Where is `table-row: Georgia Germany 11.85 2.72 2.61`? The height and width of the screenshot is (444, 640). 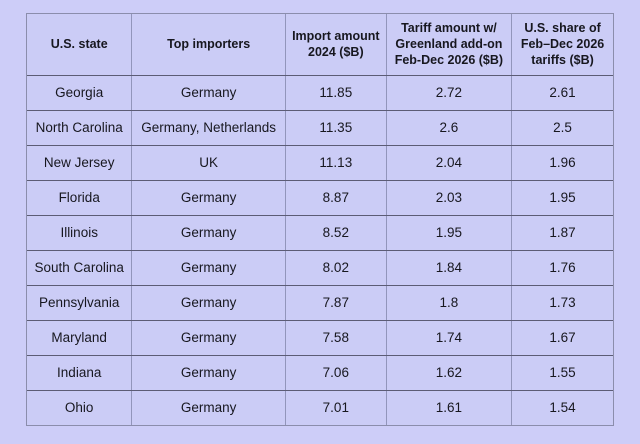 table-row: Georgia Germany 11.85 2.72 2.61 is located at coordinates (320, 93).